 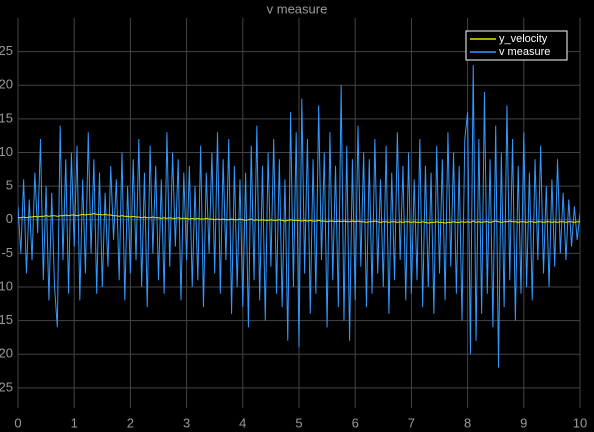 I want to click on y-tick-label: 10, so click(x=6, y=151).